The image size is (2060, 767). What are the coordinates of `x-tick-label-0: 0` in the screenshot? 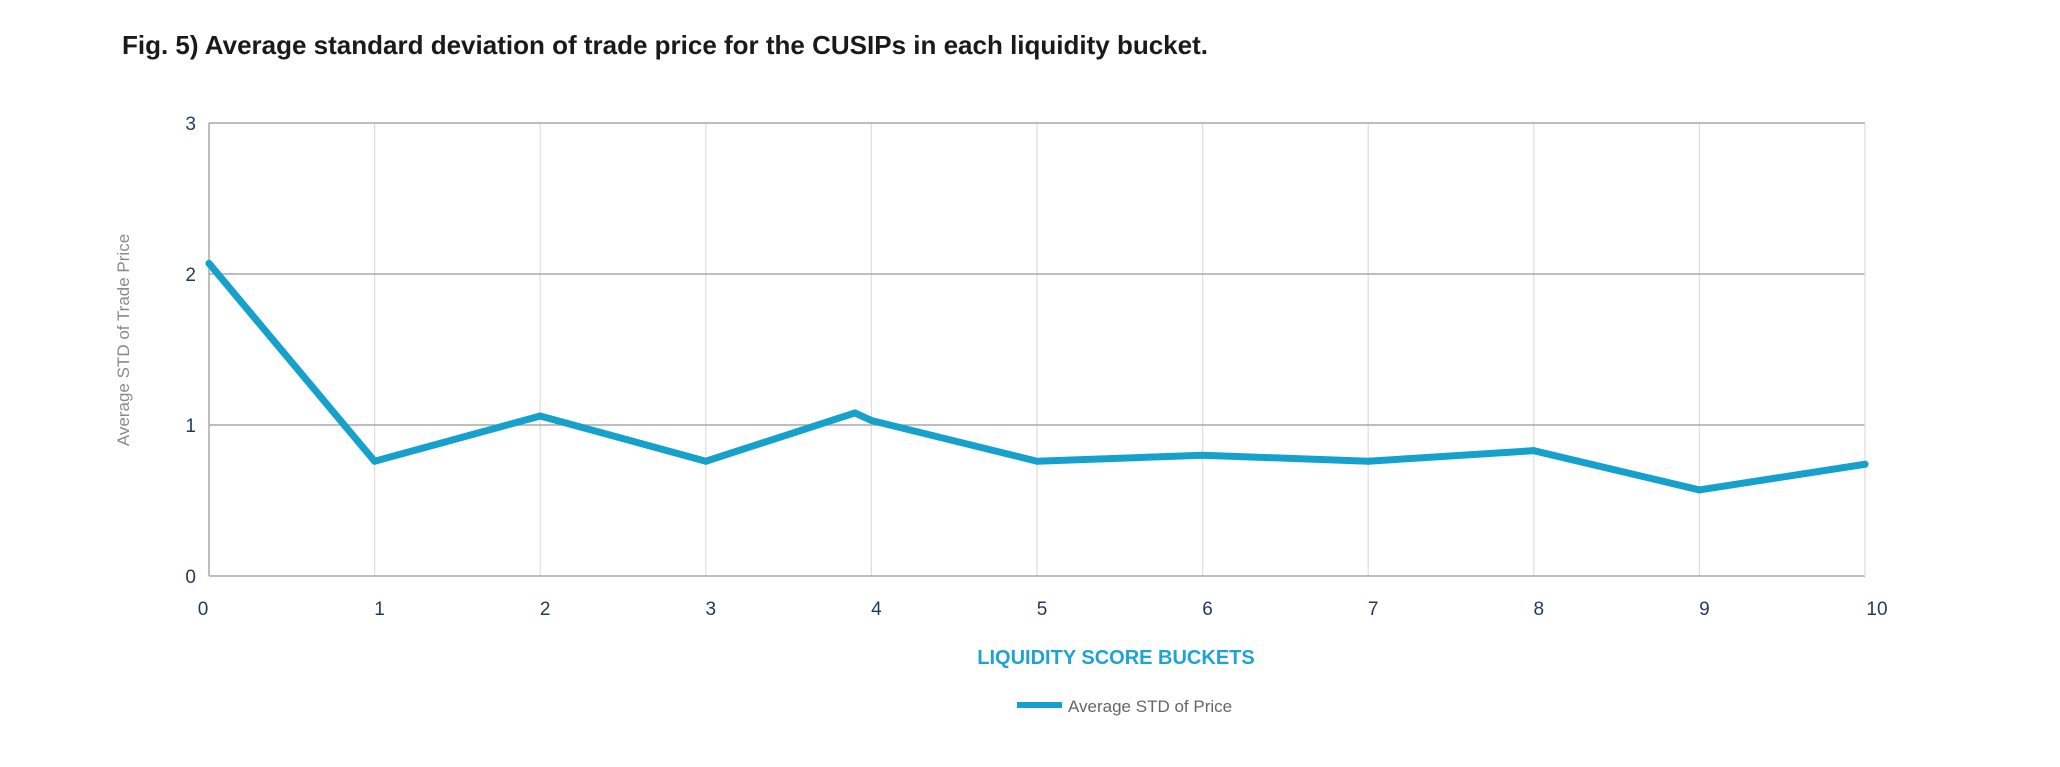 It's located at (203, 609).